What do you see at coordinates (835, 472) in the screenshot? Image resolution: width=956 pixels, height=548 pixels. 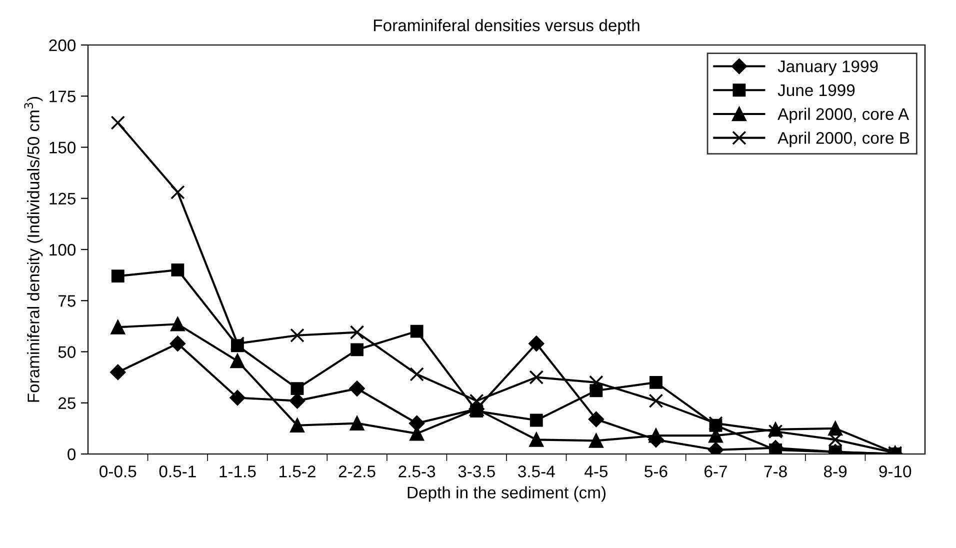 I see `x-tick-label: 8-9` at bounding box center [835, 472].